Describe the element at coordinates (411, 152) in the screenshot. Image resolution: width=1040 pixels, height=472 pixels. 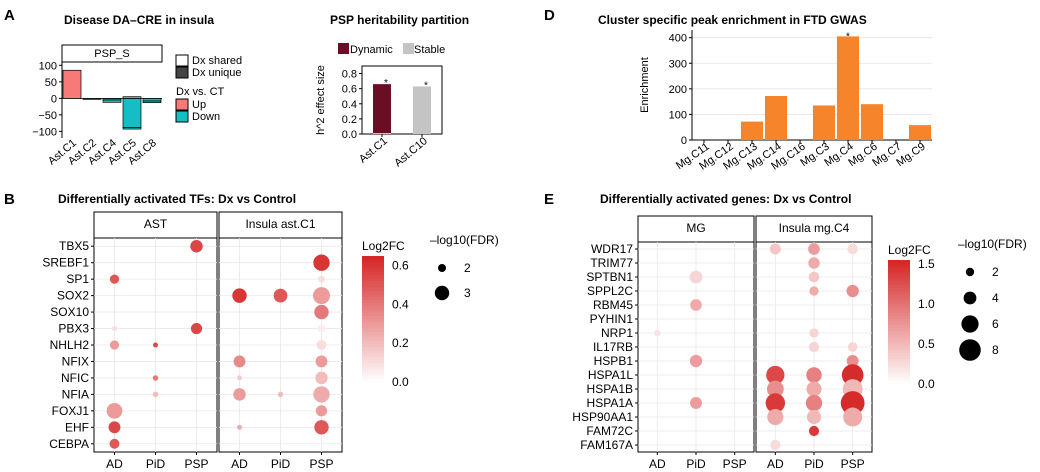
I see `a2-x-tick-label: Ast.C10` at that location.